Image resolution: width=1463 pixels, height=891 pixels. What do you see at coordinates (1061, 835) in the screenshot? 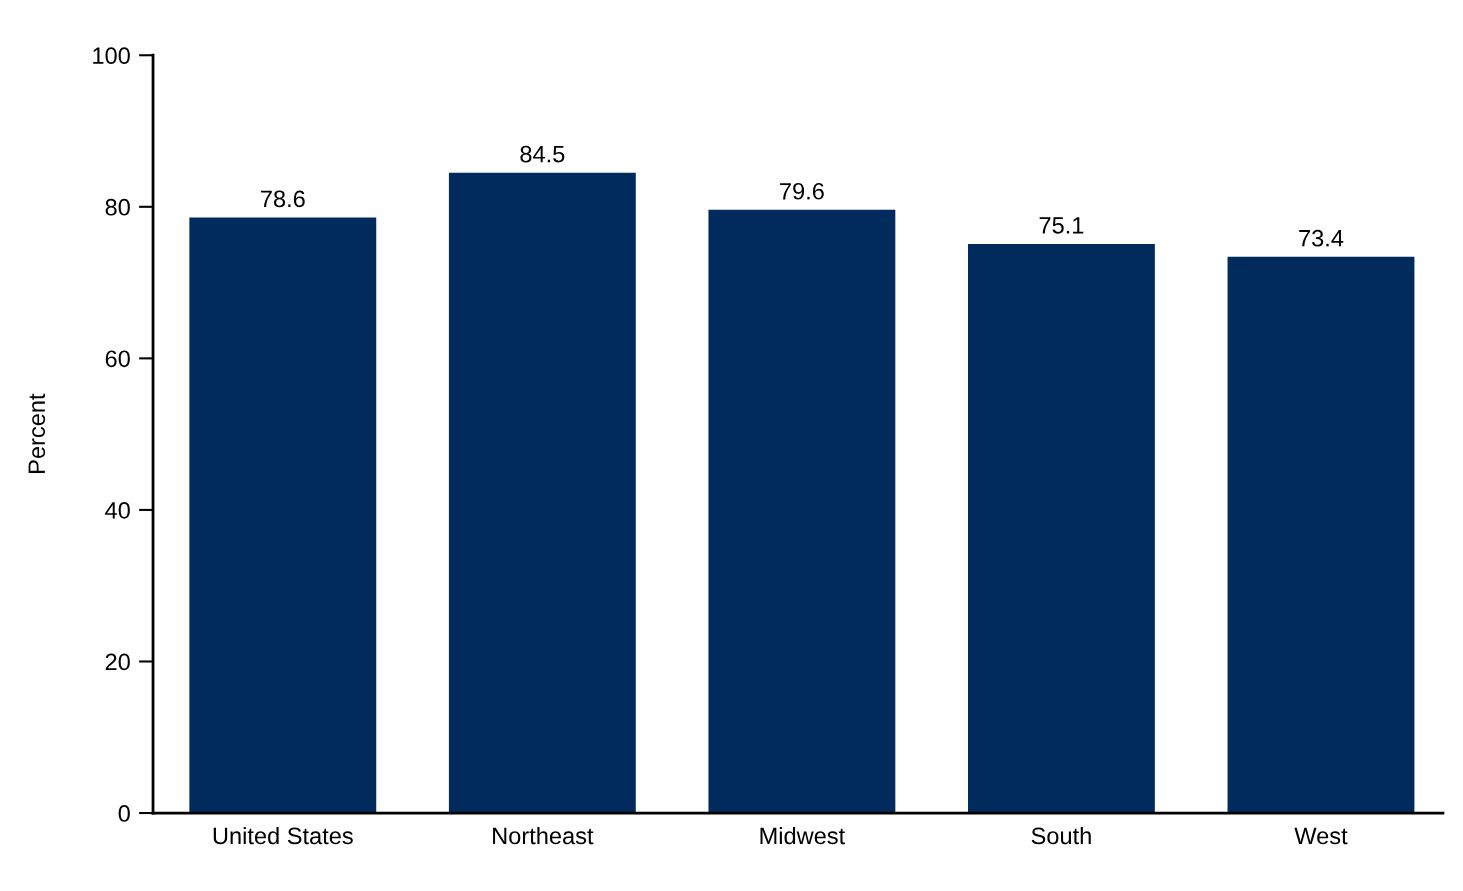
I see `x-tick-label: South` at bounding box center [1061, 835].